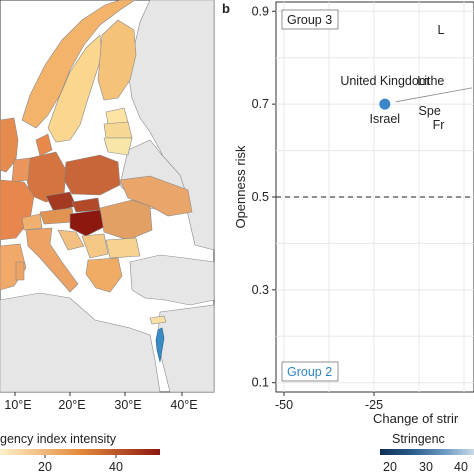 The height and width of the screenshot is (474, 474). What do you see at coordinates (123, 248) in the screenshot?
I see `map-bulgaria` at bounding box center [123, 248].